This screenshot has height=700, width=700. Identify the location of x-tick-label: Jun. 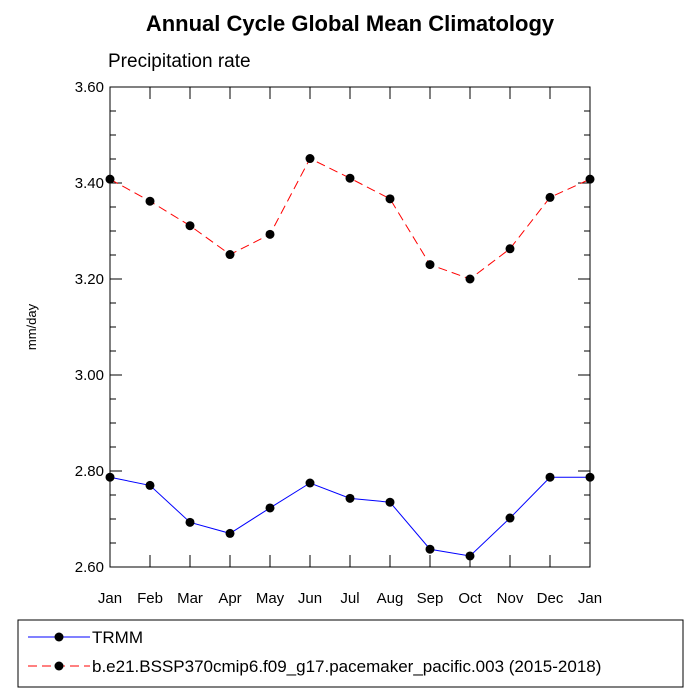
(310, 598).